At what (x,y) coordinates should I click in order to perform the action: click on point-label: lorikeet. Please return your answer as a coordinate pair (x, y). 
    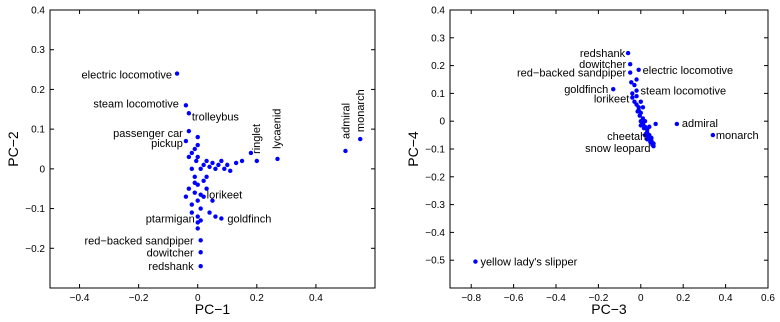
    Looking at the image, I should click on (224, 196).